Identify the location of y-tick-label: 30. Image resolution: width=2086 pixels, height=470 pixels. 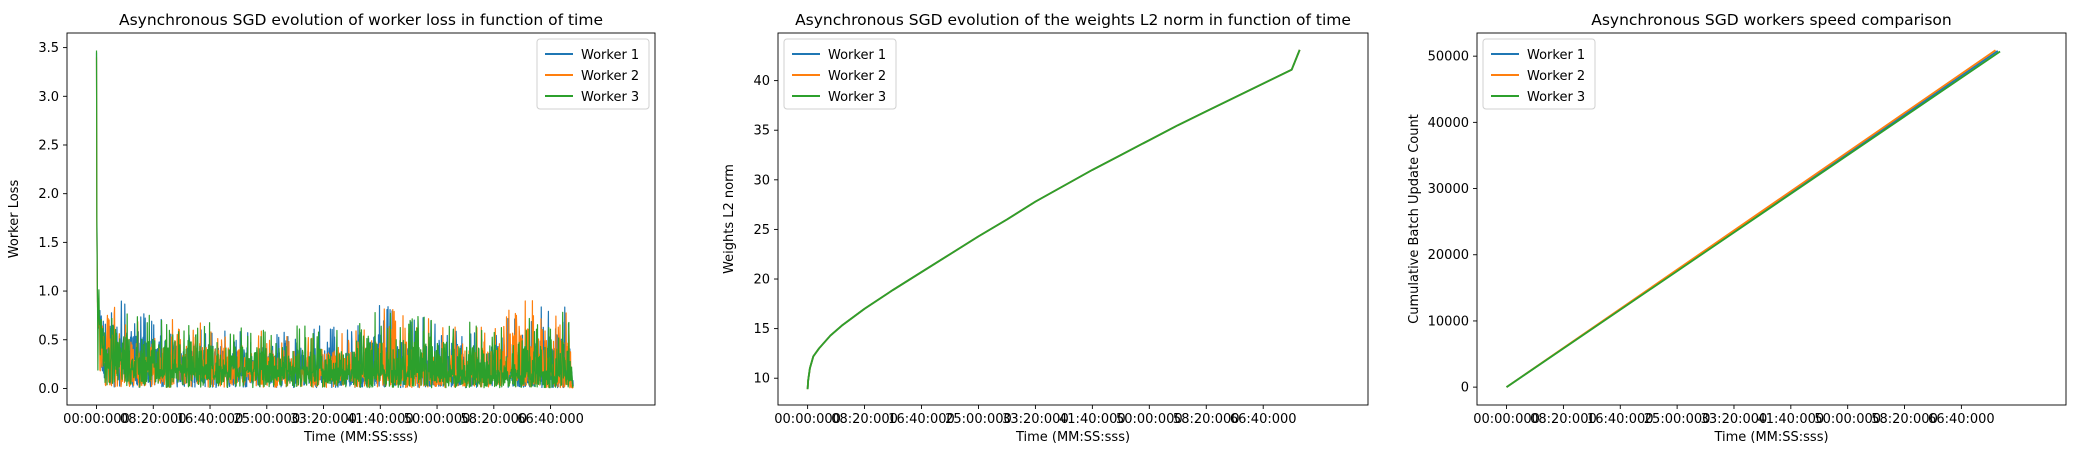
(761, 180).